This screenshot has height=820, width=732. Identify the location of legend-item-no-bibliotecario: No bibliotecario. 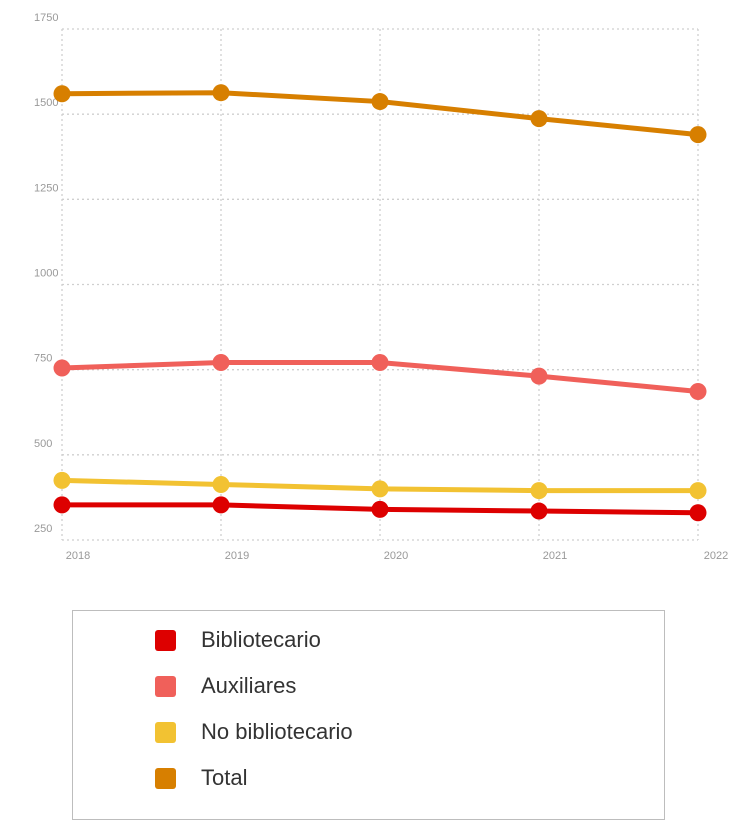
(254, 731).